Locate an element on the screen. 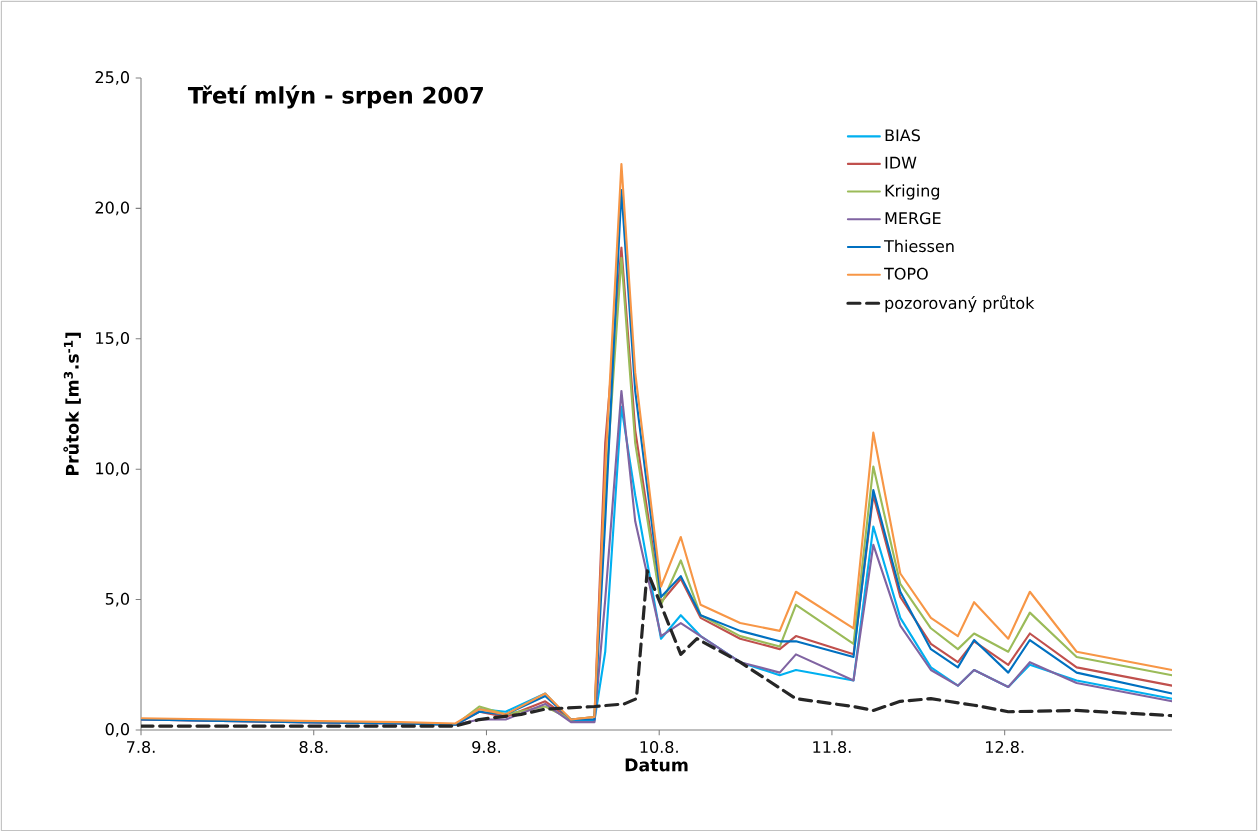  legend-label: MERGE is located at coordinates (913, 218).